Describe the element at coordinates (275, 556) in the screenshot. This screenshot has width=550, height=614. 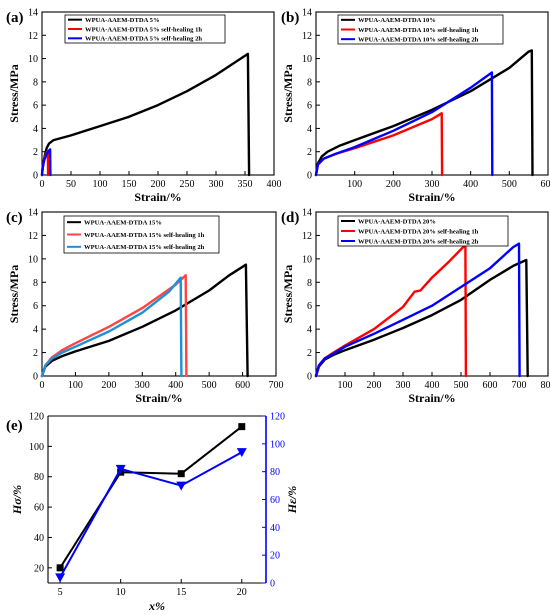
I see `y-right-tick-label: 20` at that location.